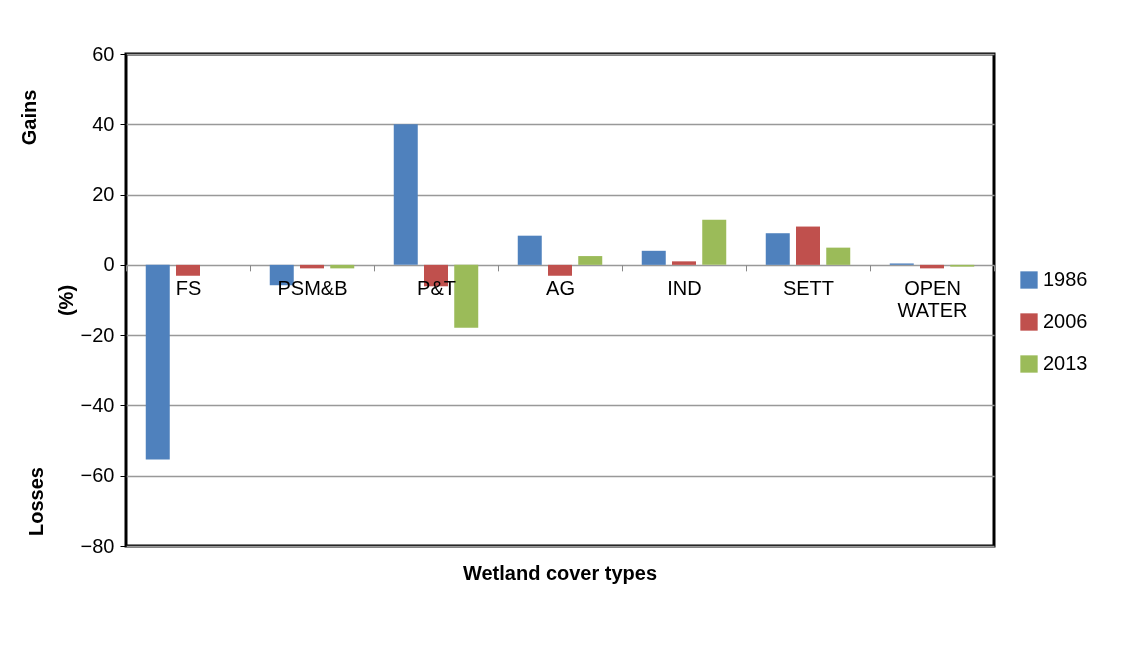 This screenshot has height=659, width=1122. What do you see at coordinates (103, 53) in the screenshot?
I see `y-tick-label: 60` at bounding box center [103, 53].